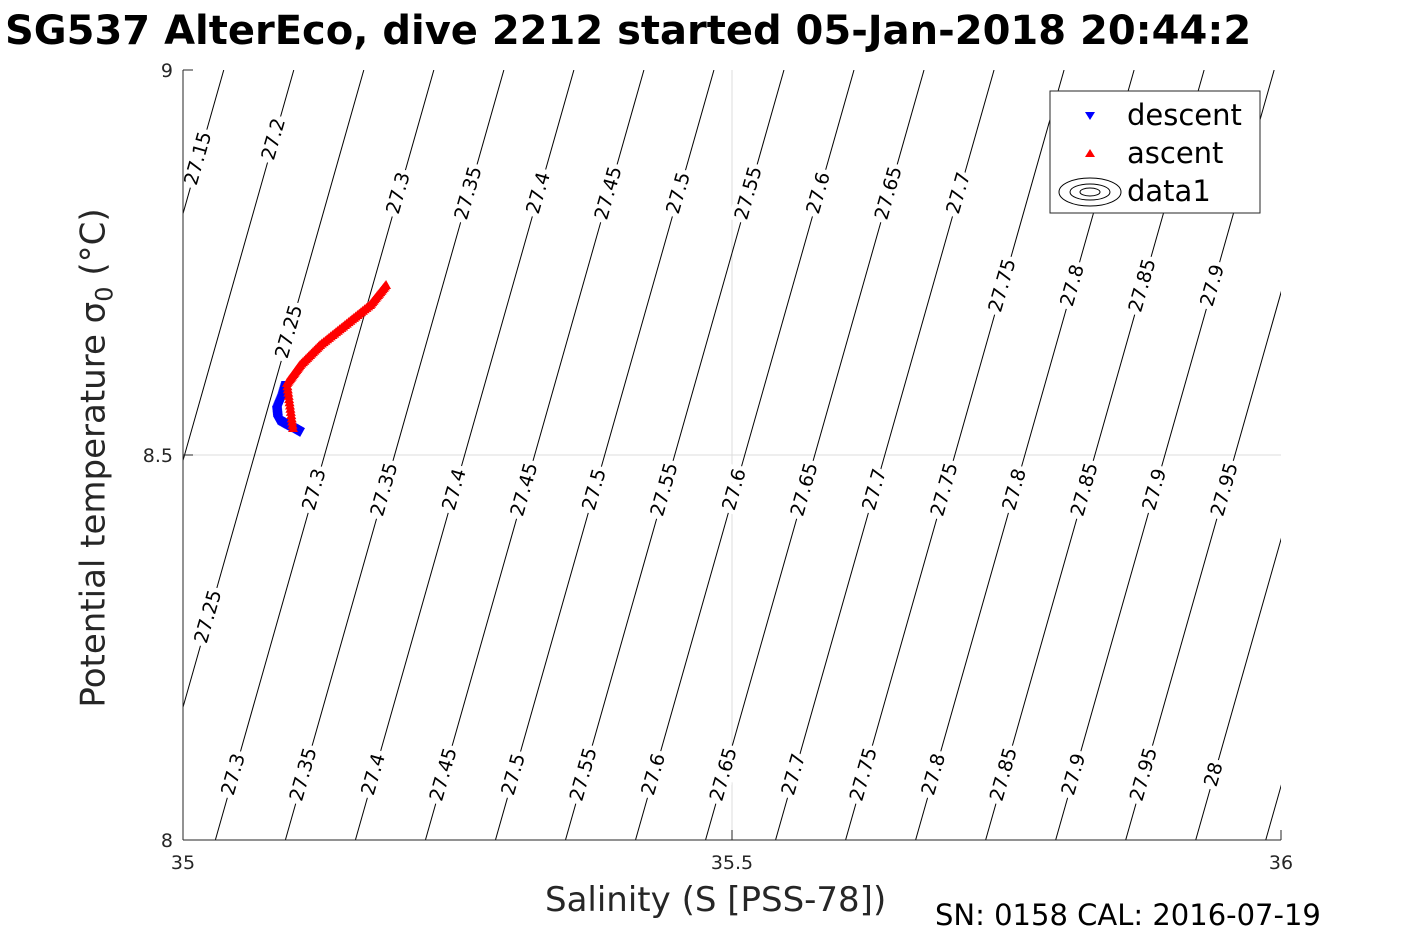 The image size is (1417, 945). What do you see at coordinates (1175, 153) in the screenshot?
I see `legend-ascent: ascent` at bounding box center [1175, 153].